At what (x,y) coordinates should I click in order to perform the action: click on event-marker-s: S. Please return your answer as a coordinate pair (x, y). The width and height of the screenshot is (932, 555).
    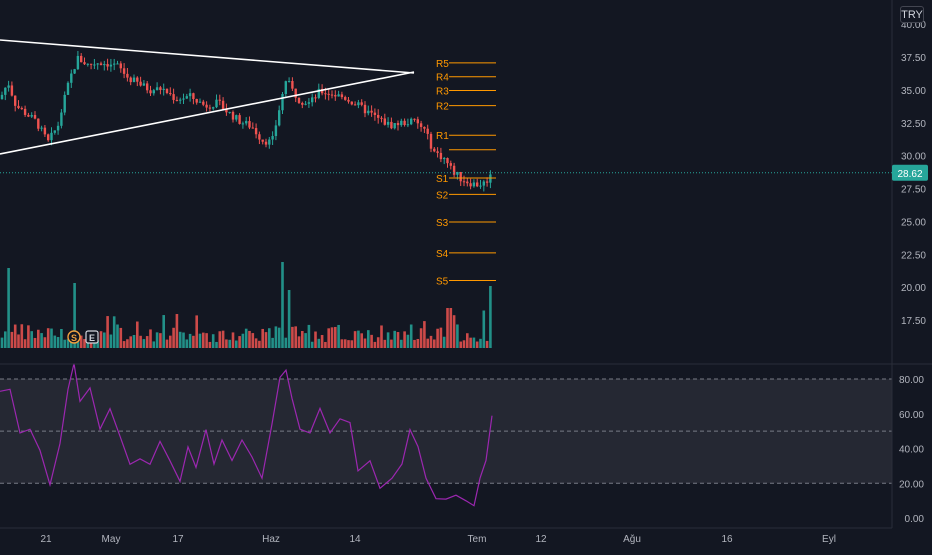
    Looking at the image, I should click on (74, 337).